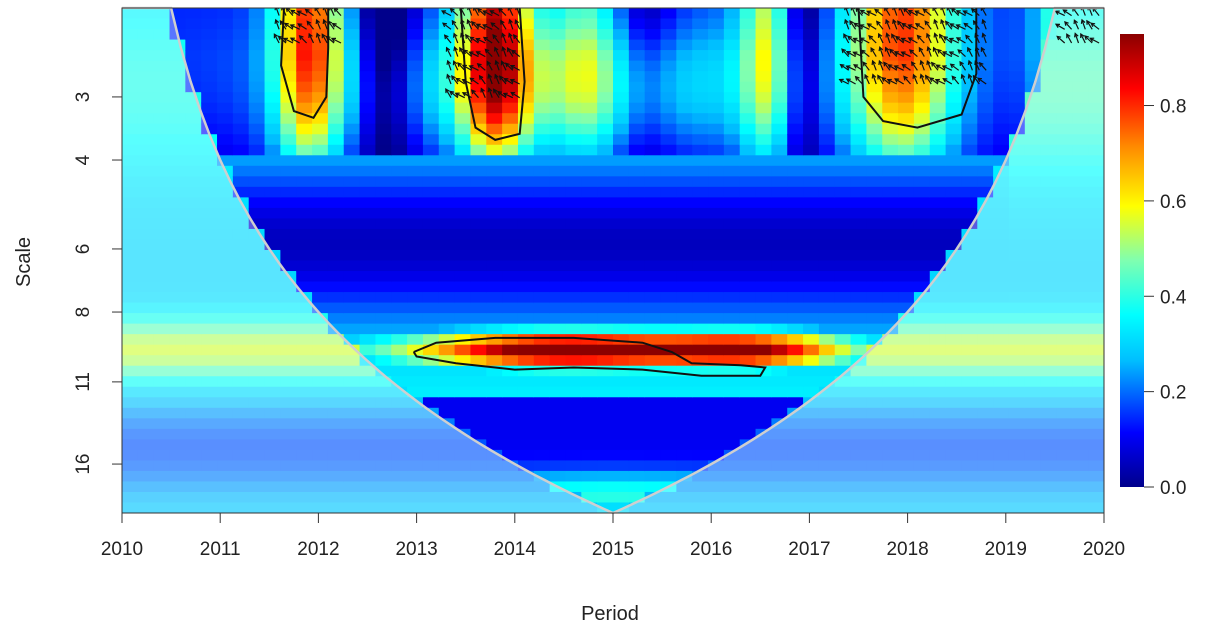 This screenshot has height=625, width=1220. Describe the element at coordinates (1006, 549) in the screenshot. I see `x-tick-label: 2019` at that location.